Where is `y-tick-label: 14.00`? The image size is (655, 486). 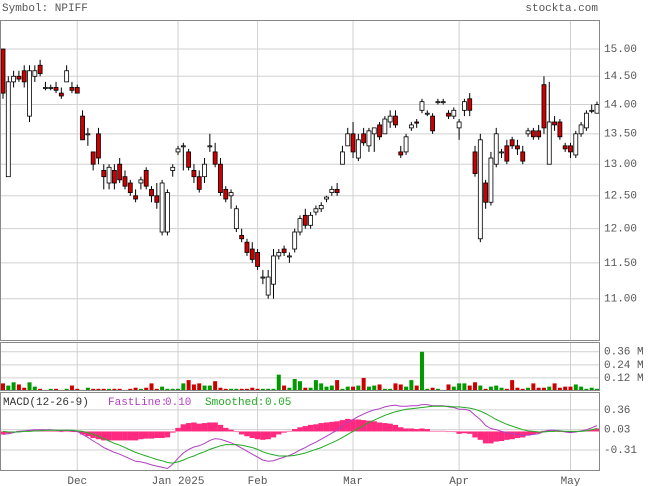 y-tick-label: 14.00 is located at coordinates (620, 105).